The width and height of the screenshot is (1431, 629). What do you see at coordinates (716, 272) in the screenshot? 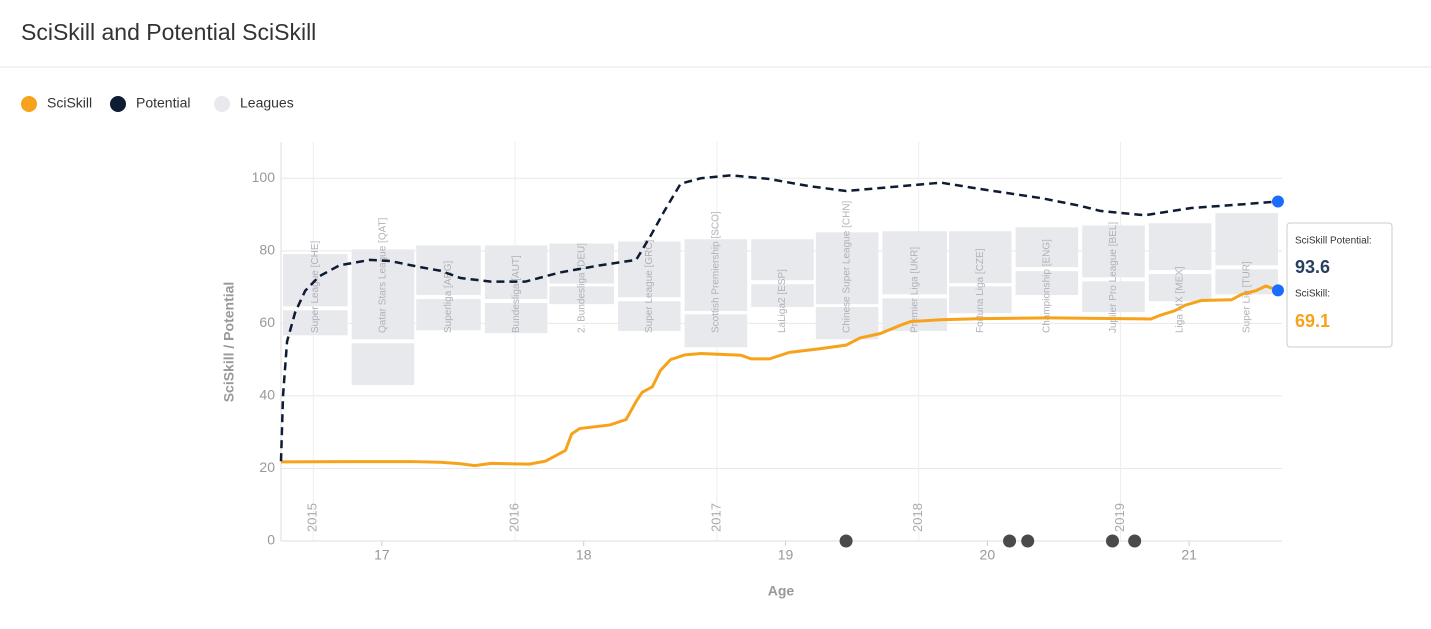
I see `league-label: Scottish Premiership [SCO]` at bounding box center [716, 272].